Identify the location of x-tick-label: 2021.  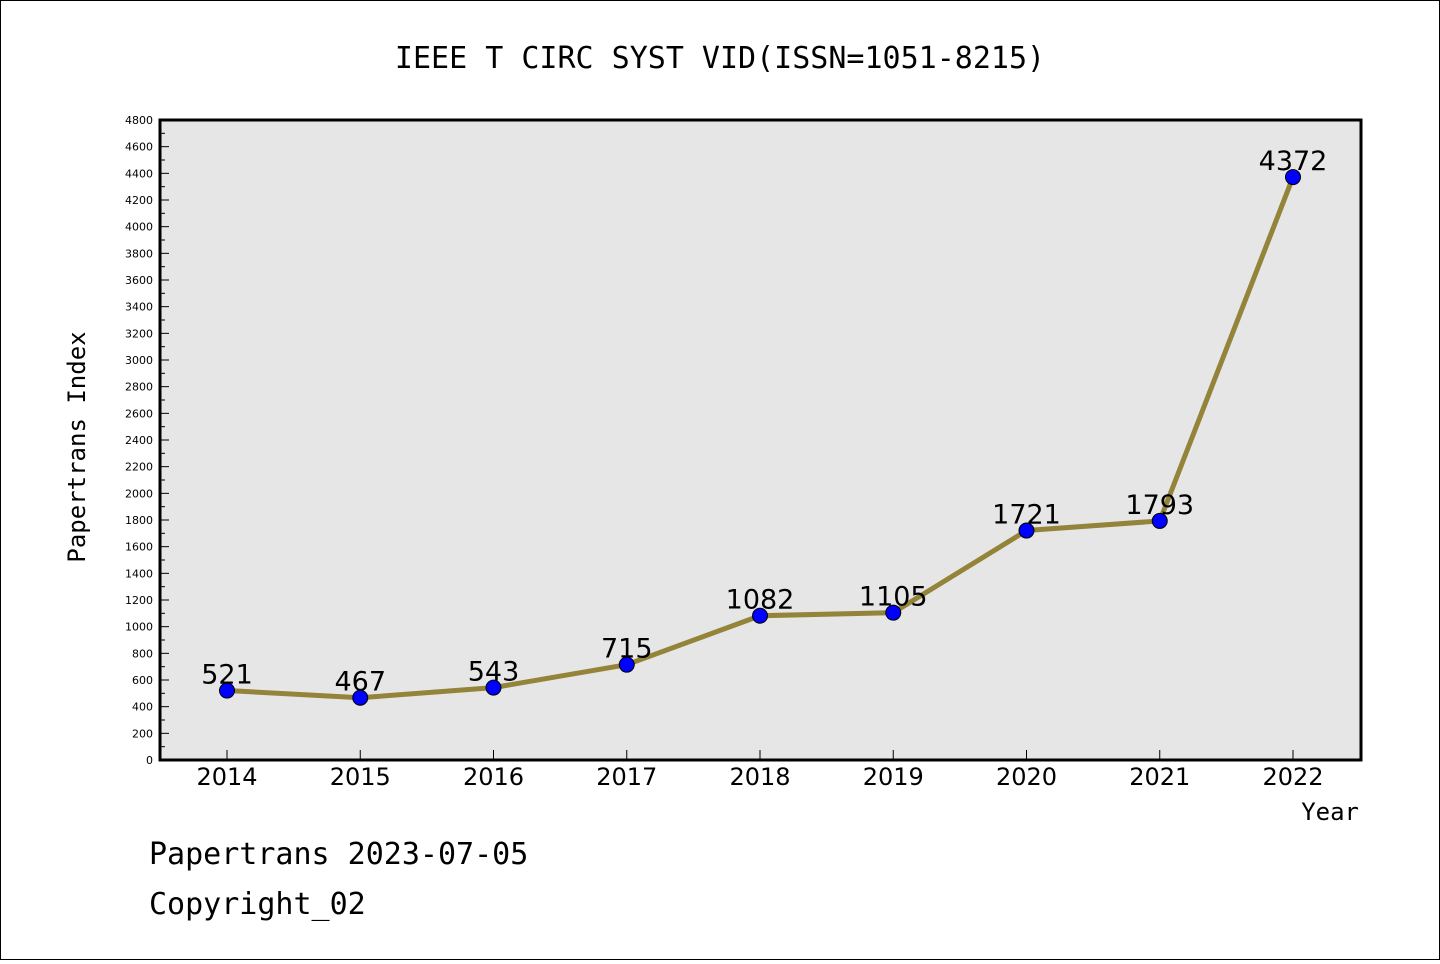
(1159, 777).